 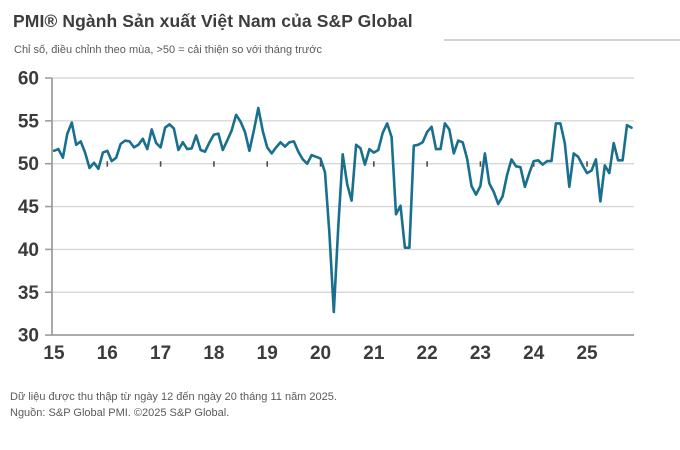 I want to click on x-axis-tick-label-22: 22, so click(x=427, y=353).